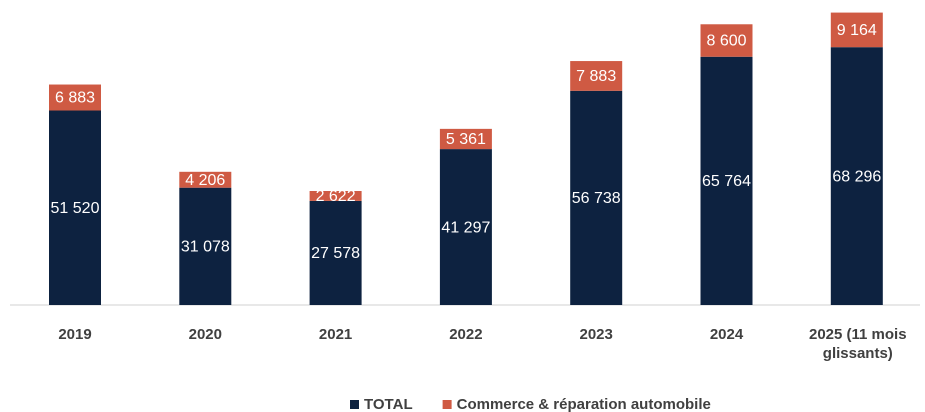  I want to click on x-tick-label: 2020, so click(205, 334).